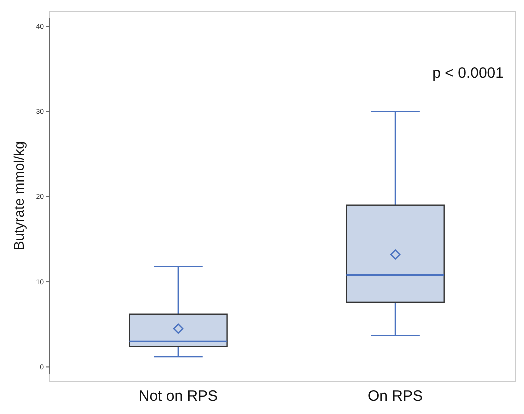 The image size is (524, 414). What do you see at coordinates (396, 396) in the screenshot?
I see `x-tick-label: On RPS` at bounding box center [396, 396].